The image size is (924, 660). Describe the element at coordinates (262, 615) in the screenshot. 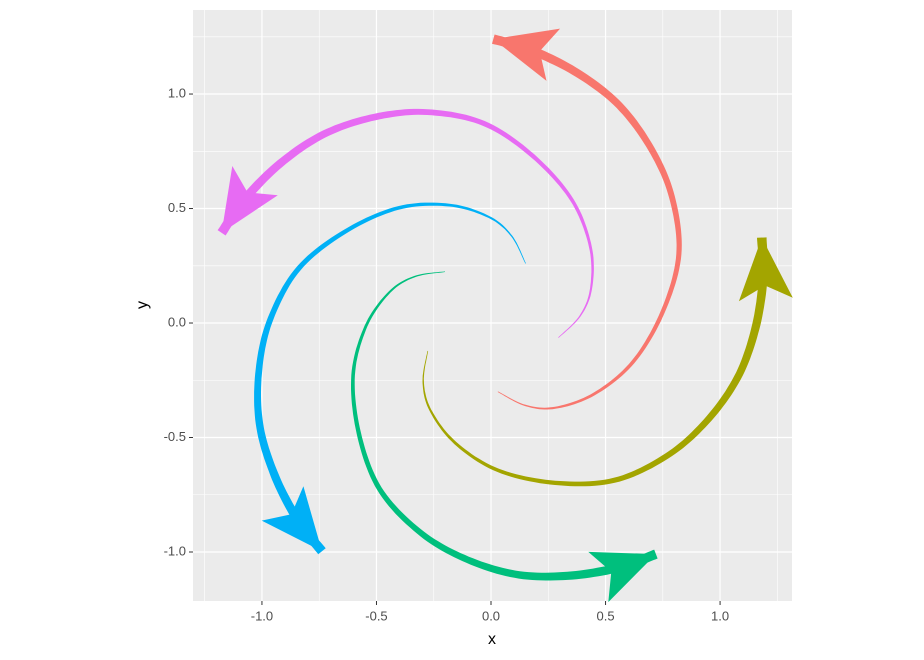

I see `x-tick-label: -1.0` at that location.